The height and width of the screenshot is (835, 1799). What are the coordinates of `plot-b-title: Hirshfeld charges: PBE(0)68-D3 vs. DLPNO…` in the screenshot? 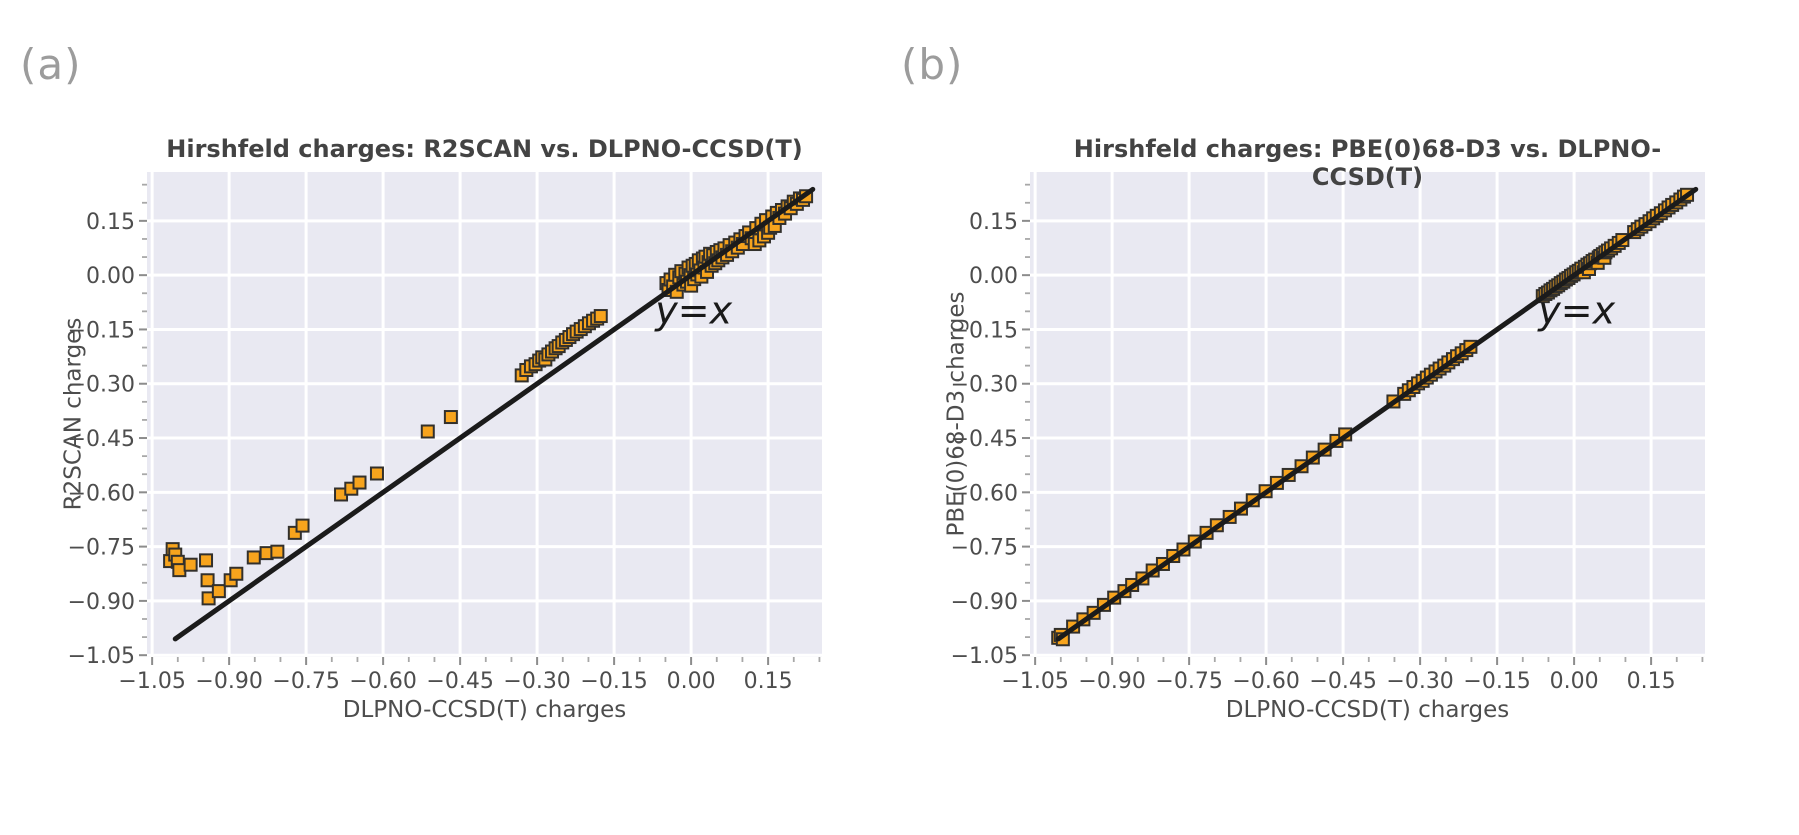 It's located at (1367, 163).